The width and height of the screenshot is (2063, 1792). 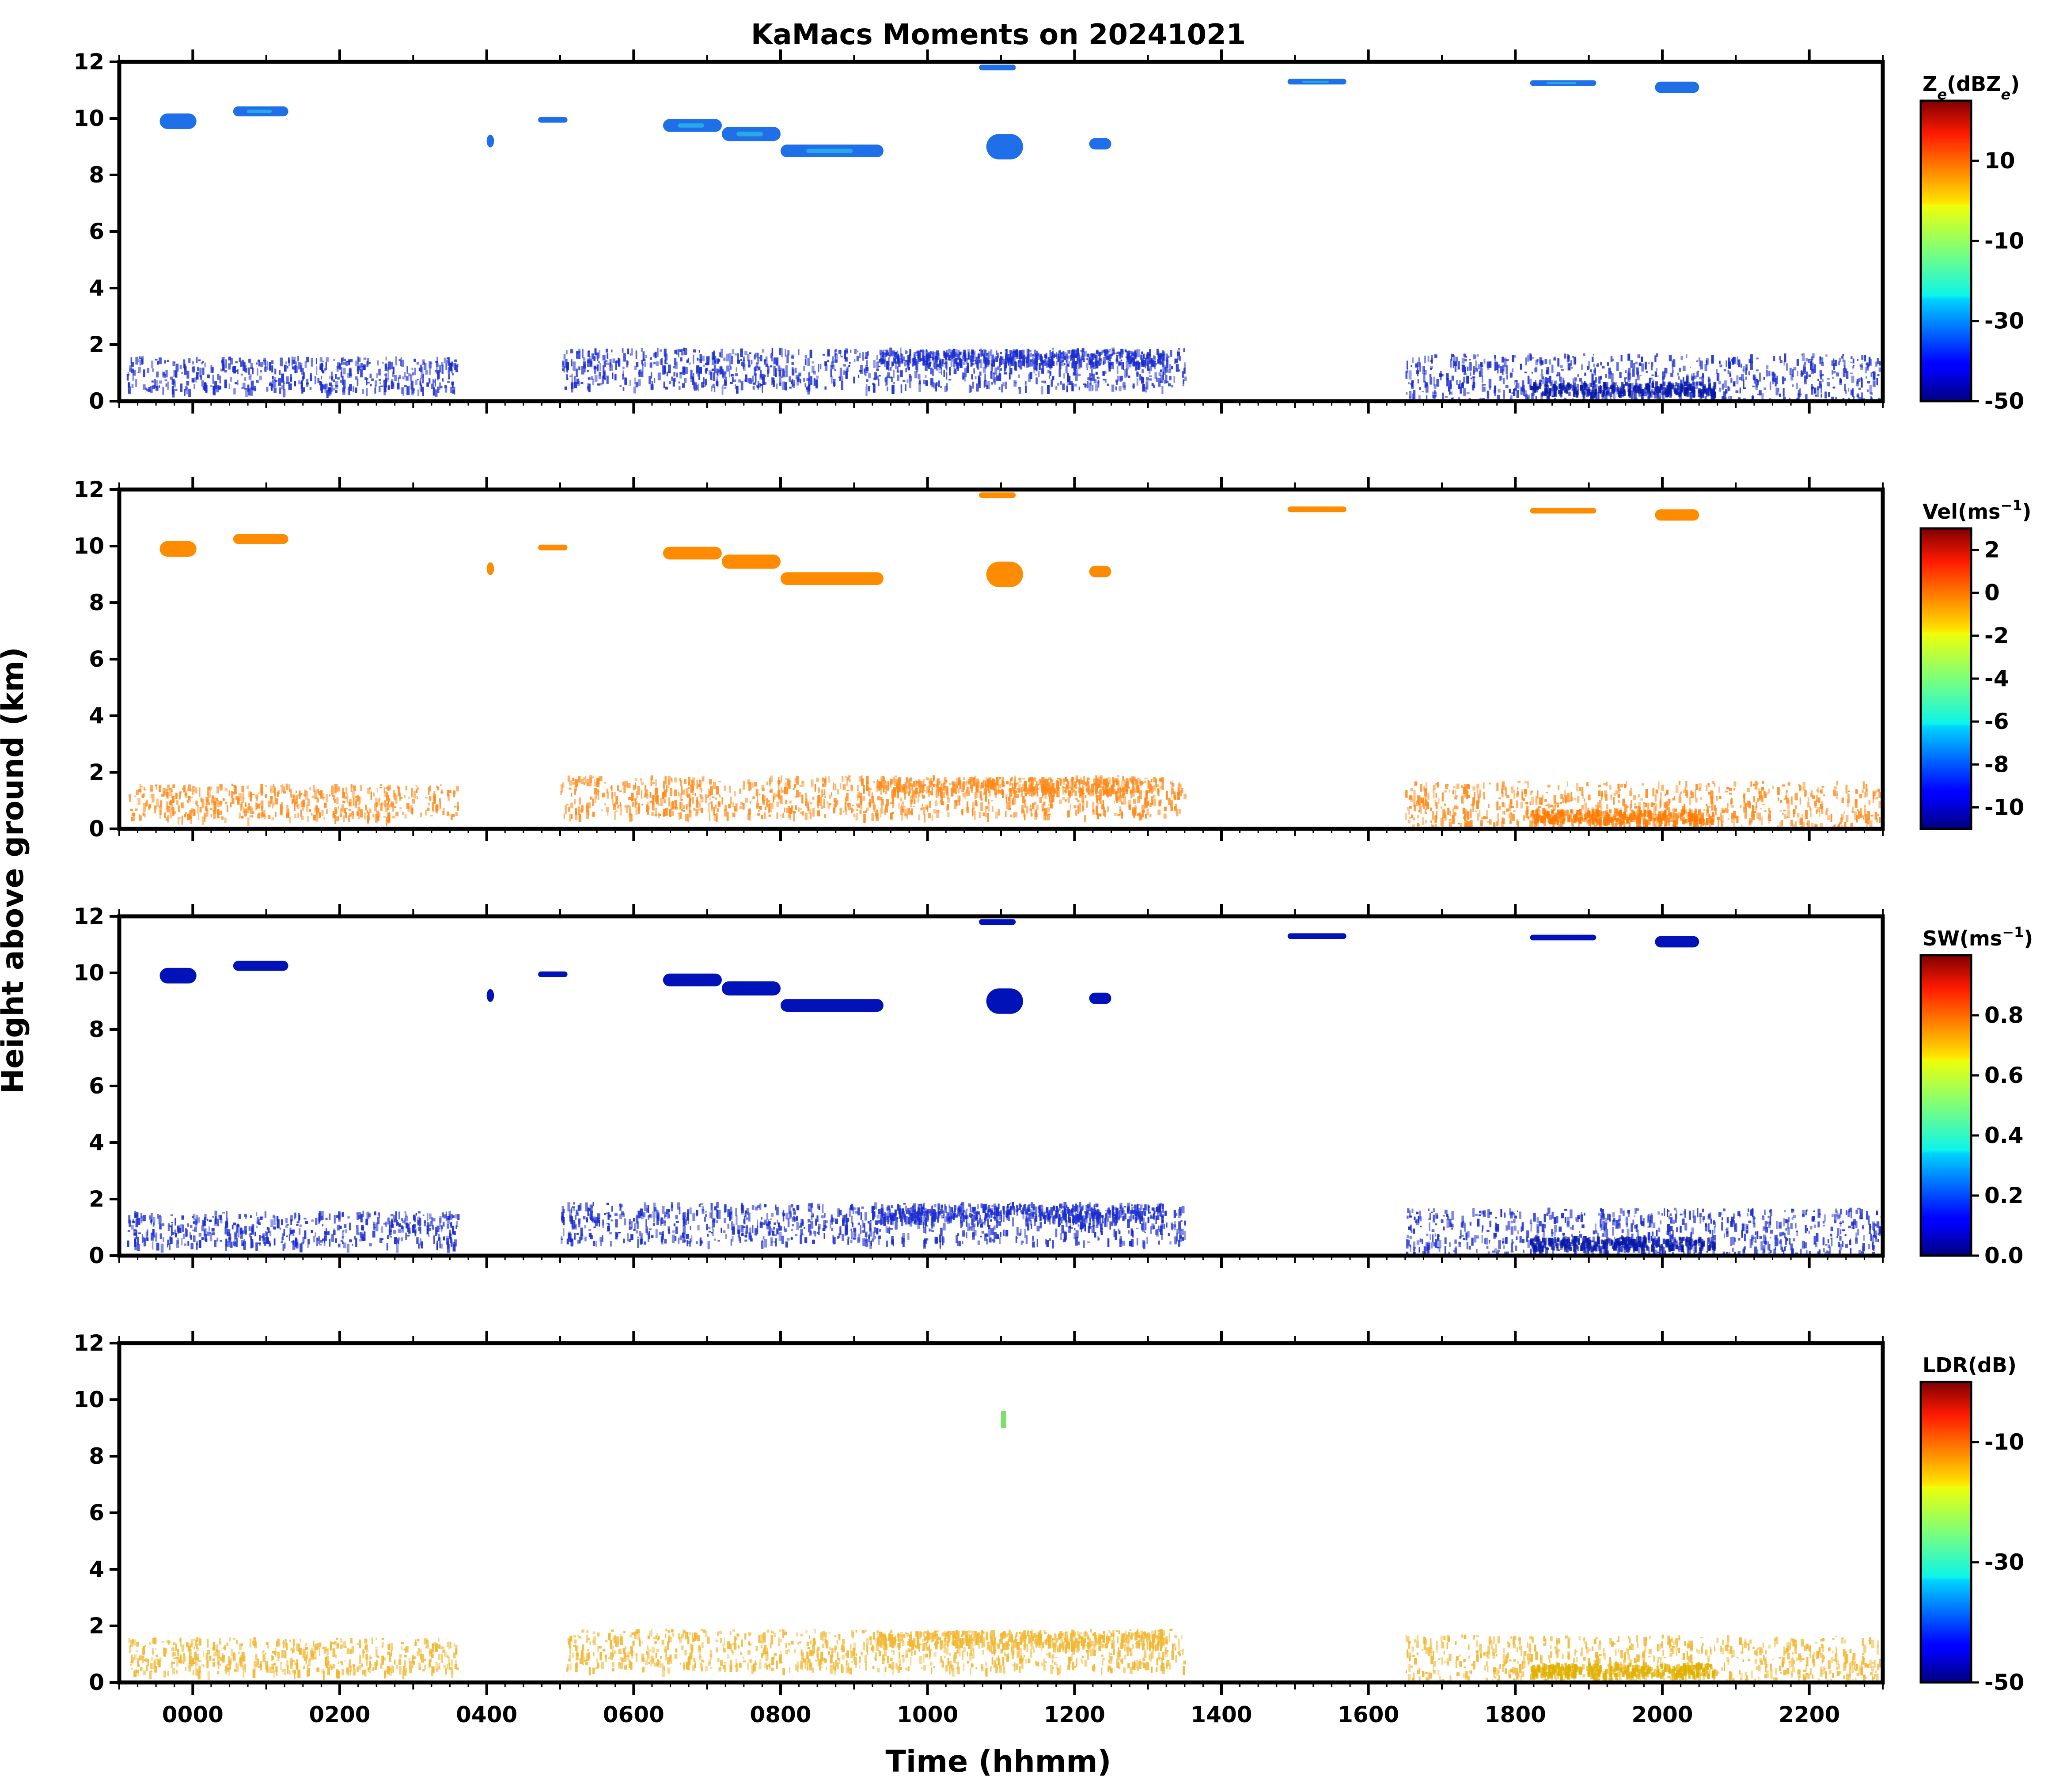 What do you see at coordinates (260, 111) in the screenshot?
I see `cloud-core` at bounding box center [260, 111].